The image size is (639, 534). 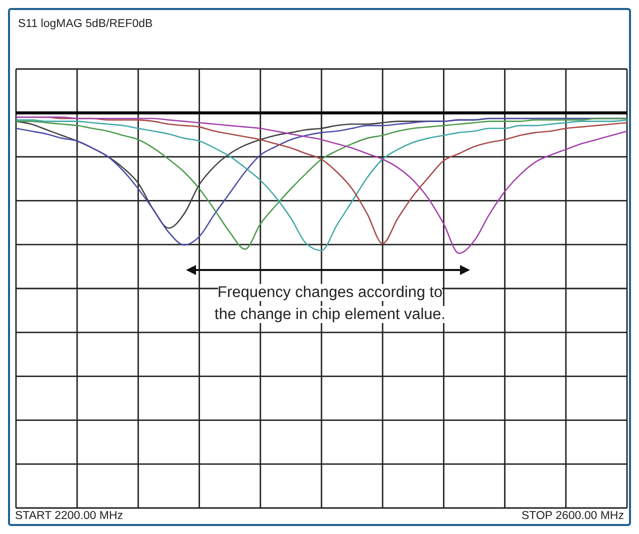 What do you see at coordinates (85, 24) in the screenshot?
I see `chart-title: S11 logMAG 5dB/REF0dB` at bounding box center [85, 24].